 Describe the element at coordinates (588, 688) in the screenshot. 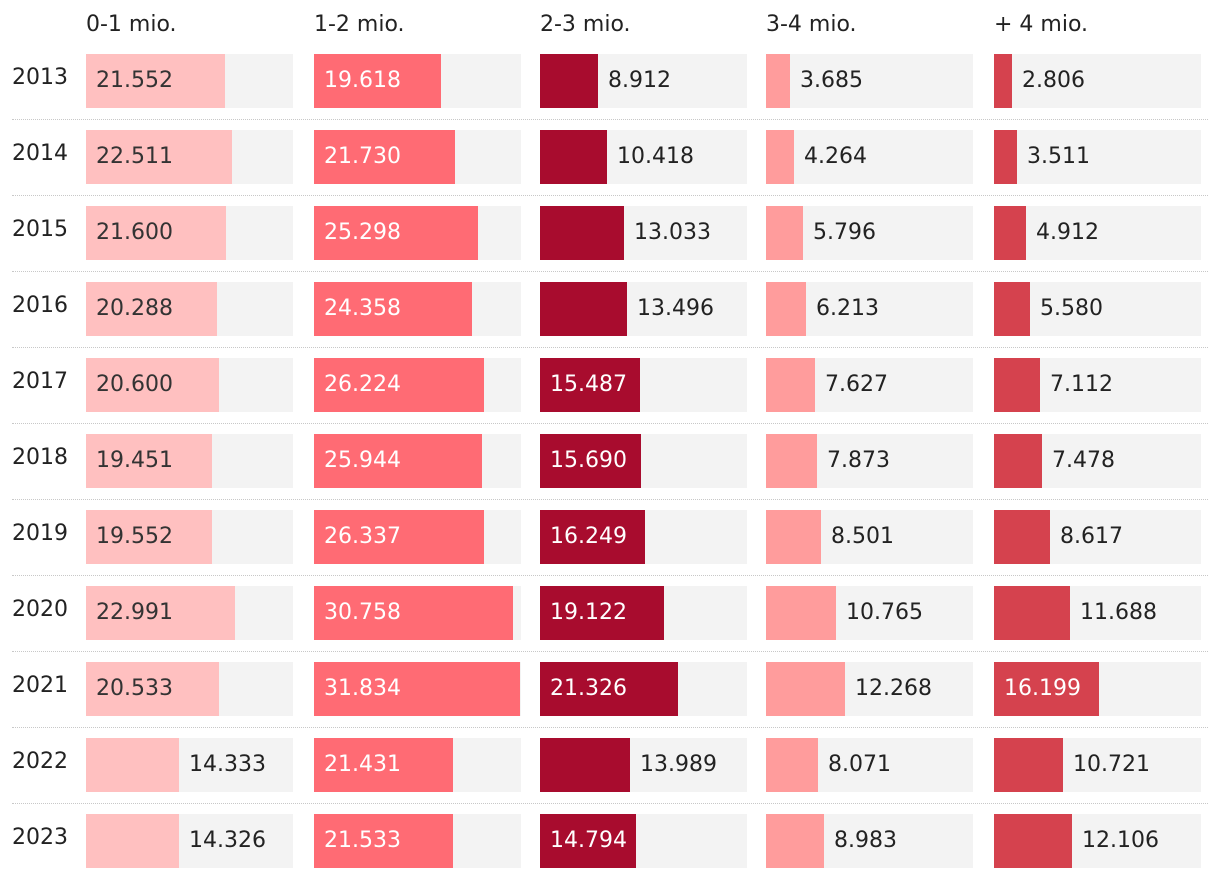

I see `value-label: 21.326` at that location.